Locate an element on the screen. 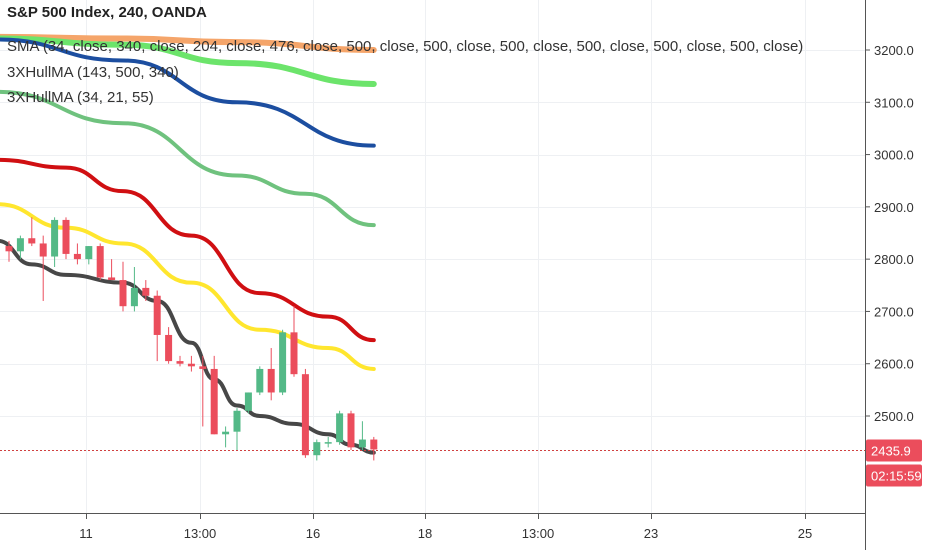 The width and height of the screenshot is (932, 550). x-tick-label: 16 is located at coordinates (313, 533).